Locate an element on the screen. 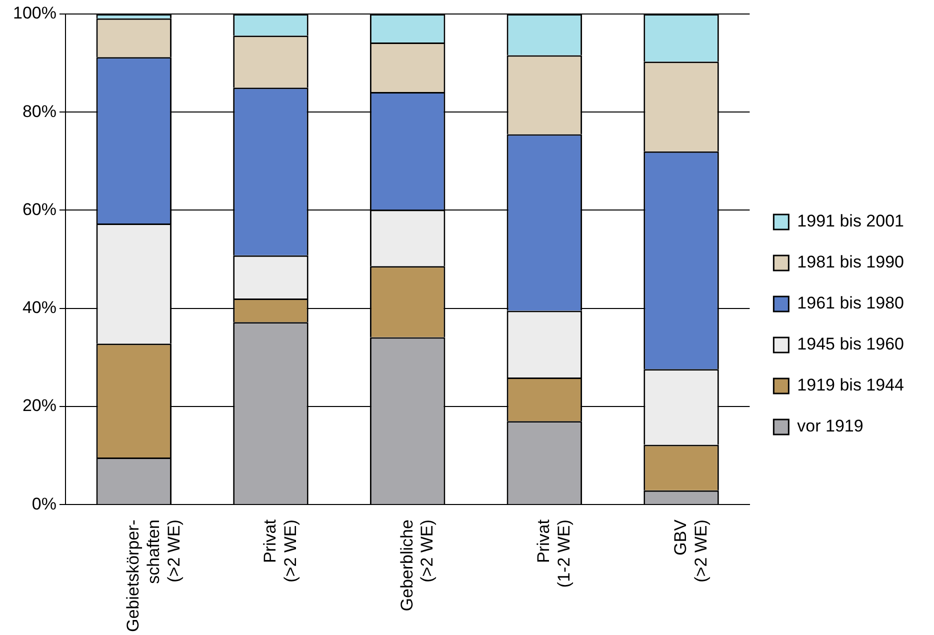 The height and width of the screenshot is (635, 934). x-tick-label: Gebietskörper- schaften (>2 WE) is located at coordinates (154, 576).